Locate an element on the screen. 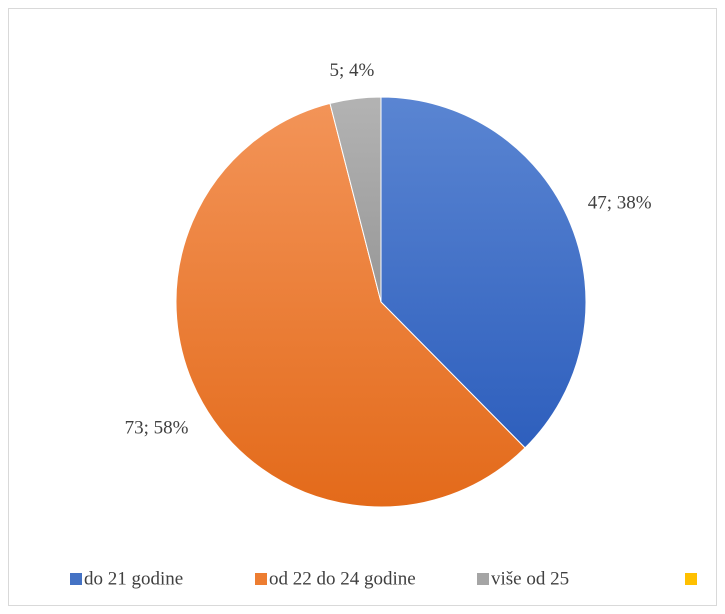 The height and width of the screenshot is (614, 725). legend-label: od 22 do 24 godine is located at coordinates (342, 578).